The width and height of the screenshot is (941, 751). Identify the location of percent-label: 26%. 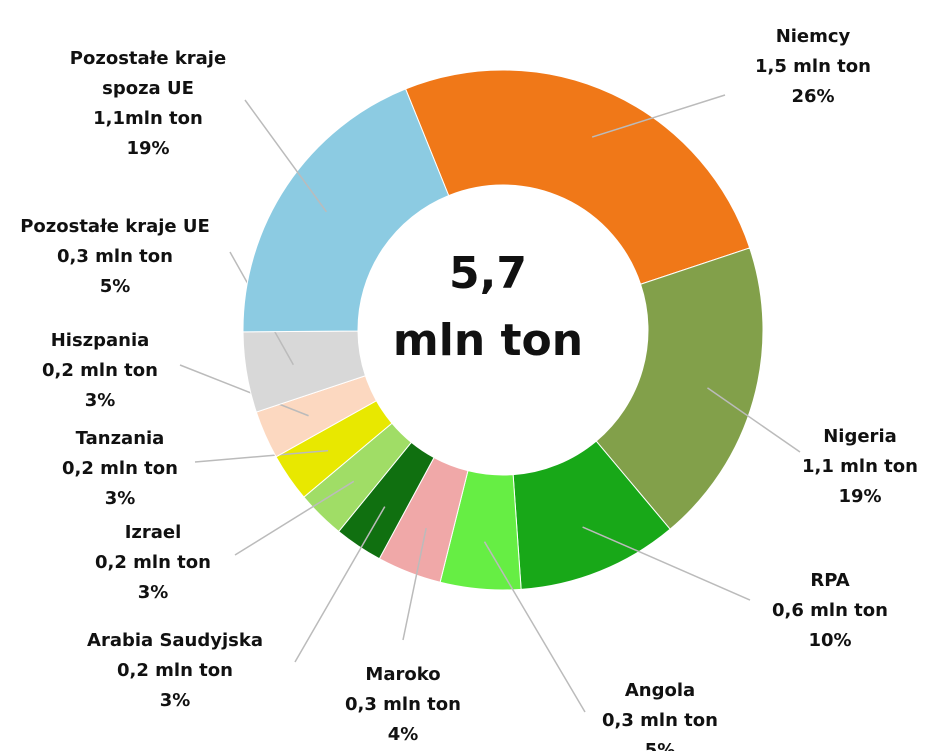
(813, 96).